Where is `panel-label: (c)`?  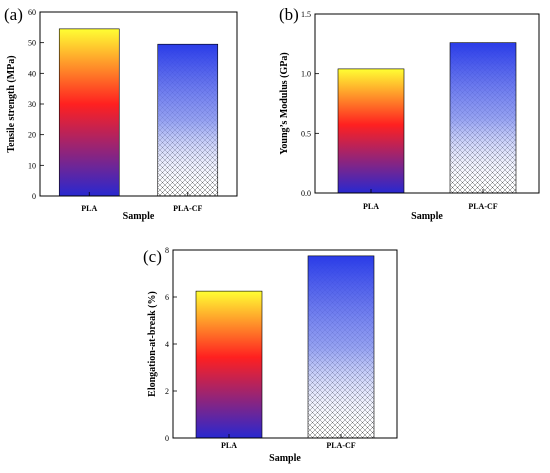
panel-label: (c) is located at coordinates (152, 256).